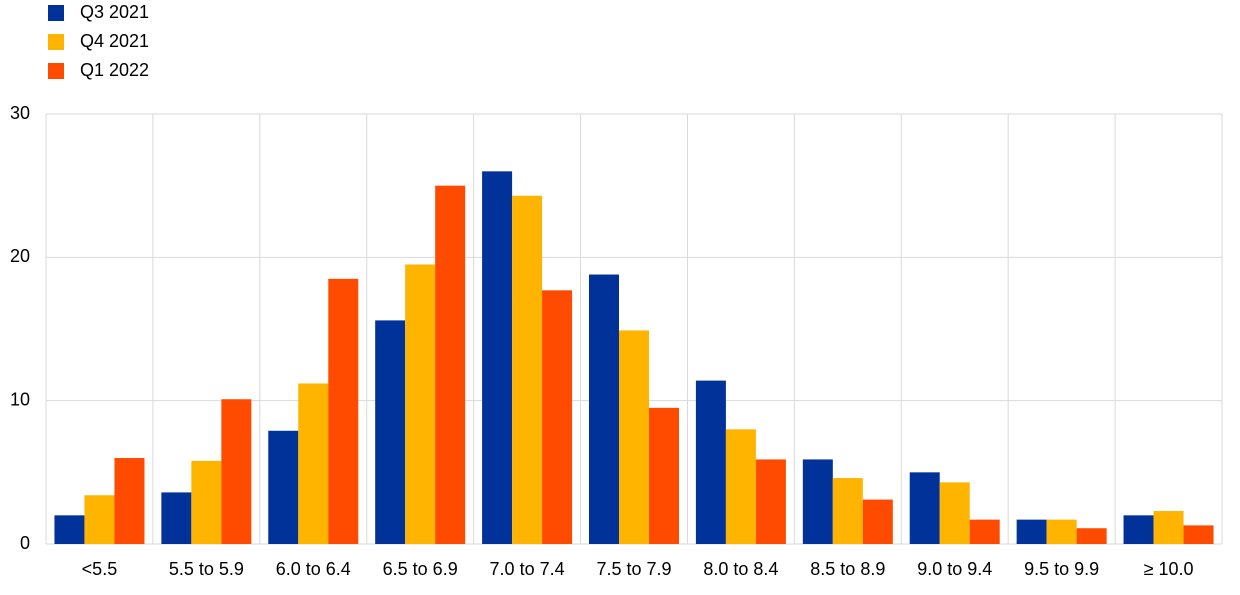 This screenshot has height=595, width=1240. What do you see at coordinates (25, 543) in the screenshot?
I see `y-tick-label: 0` at bounding box center [25, 543].